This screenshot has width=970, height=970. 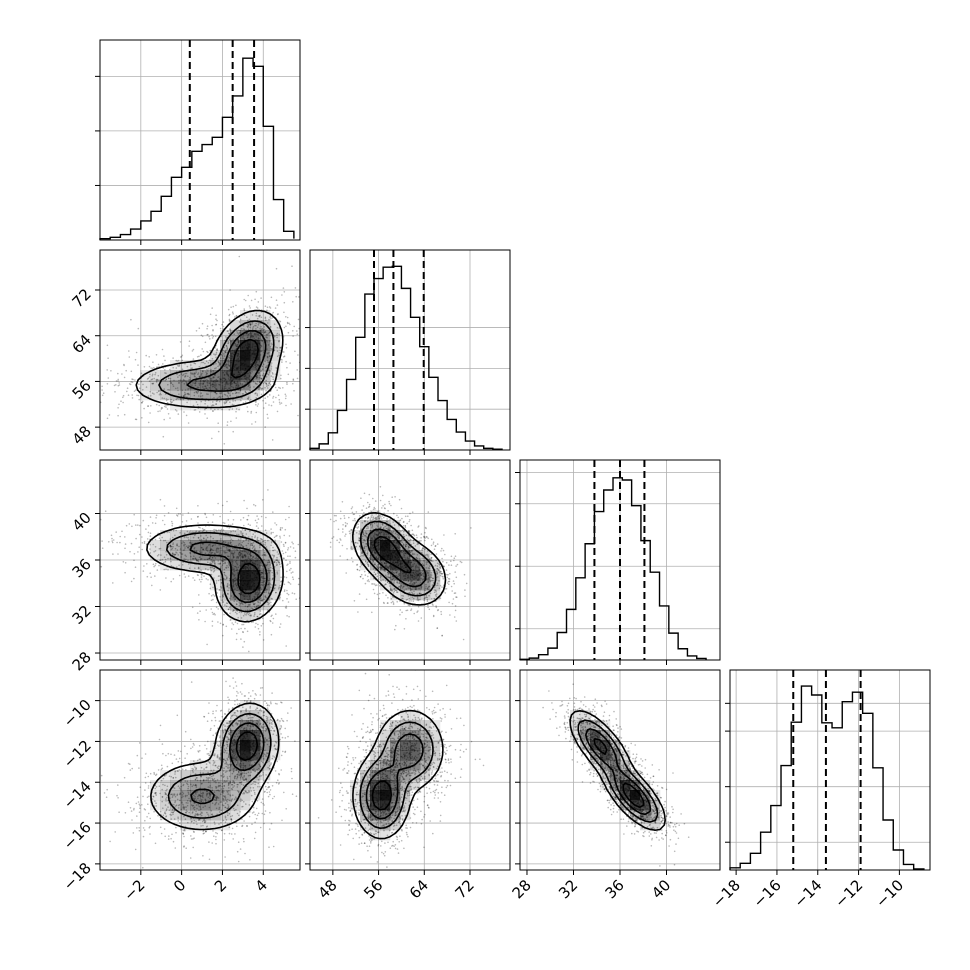 I want to click on yticklabel-2-3: 40, so click(x=82, y=522).